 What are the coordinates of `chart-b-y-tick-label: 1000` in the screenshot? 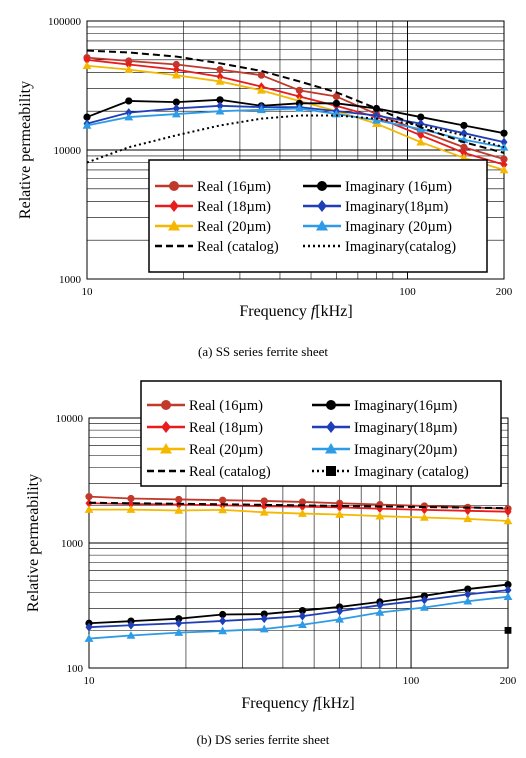 It's located at (72, 544).